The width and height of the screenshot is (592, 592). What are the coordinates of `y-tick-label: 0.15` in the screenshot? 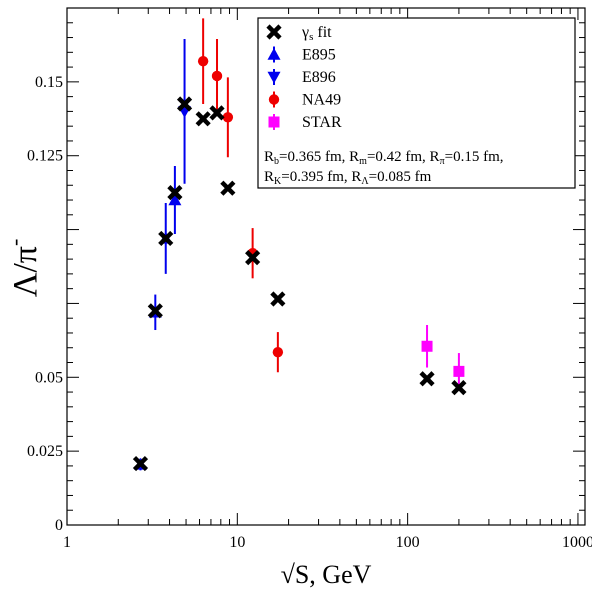 It's located at (49, 82).